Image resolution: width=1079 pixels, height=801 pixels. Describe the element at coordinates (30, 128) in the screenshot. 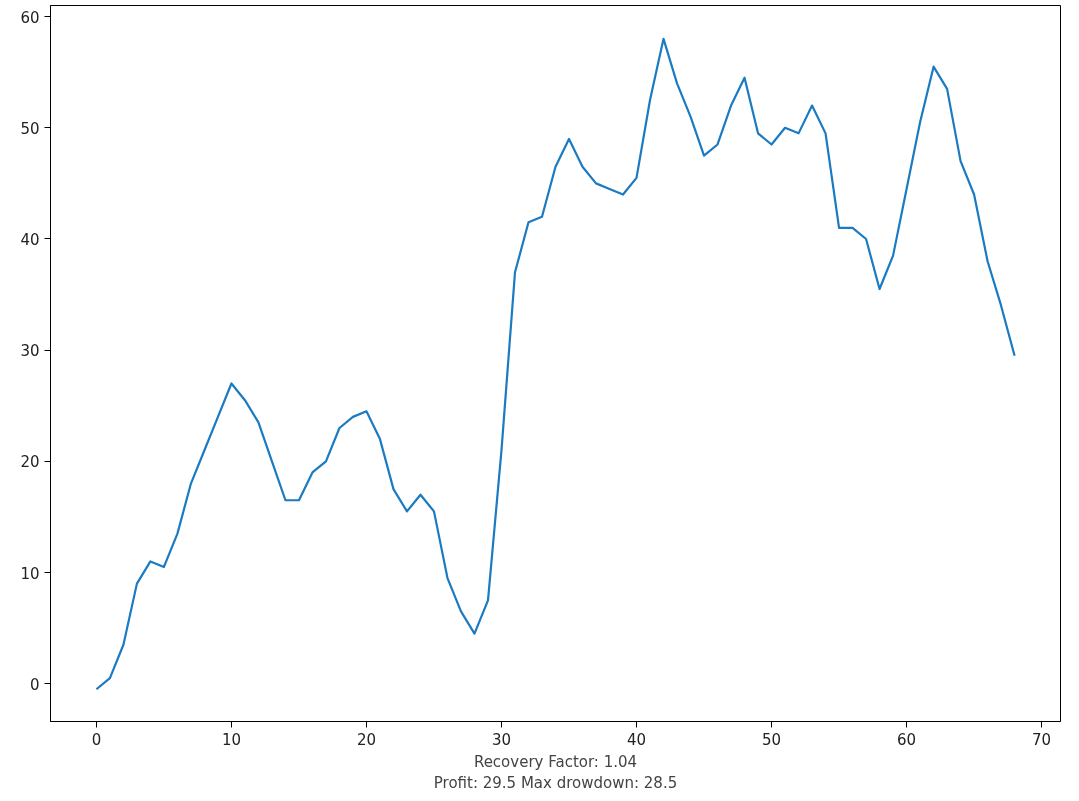

I see `y-tick-label: 50` at that location.